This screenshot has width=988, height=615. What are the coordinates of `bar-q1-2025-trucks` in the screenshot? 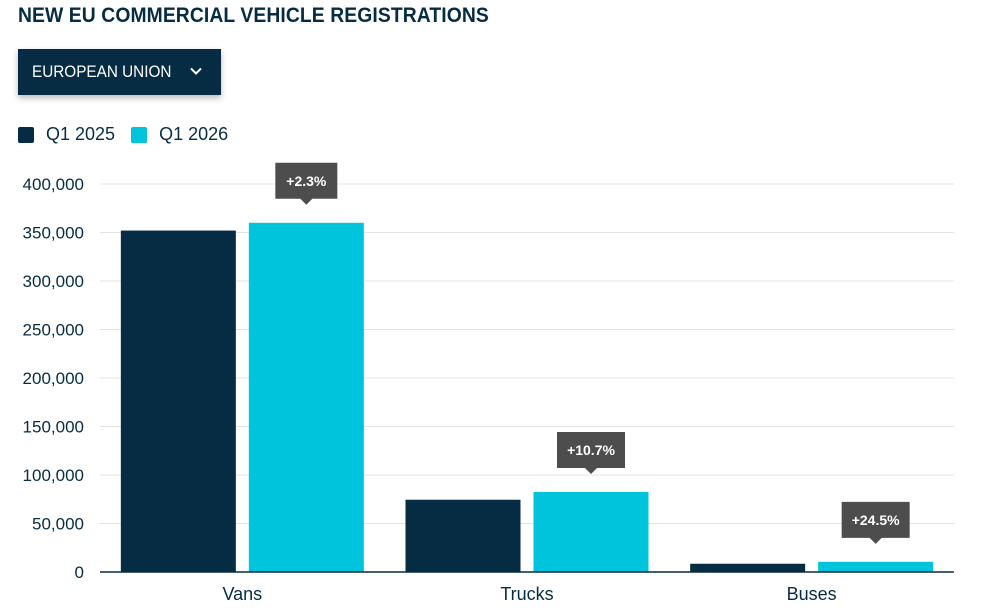 It's located at (463, 535).